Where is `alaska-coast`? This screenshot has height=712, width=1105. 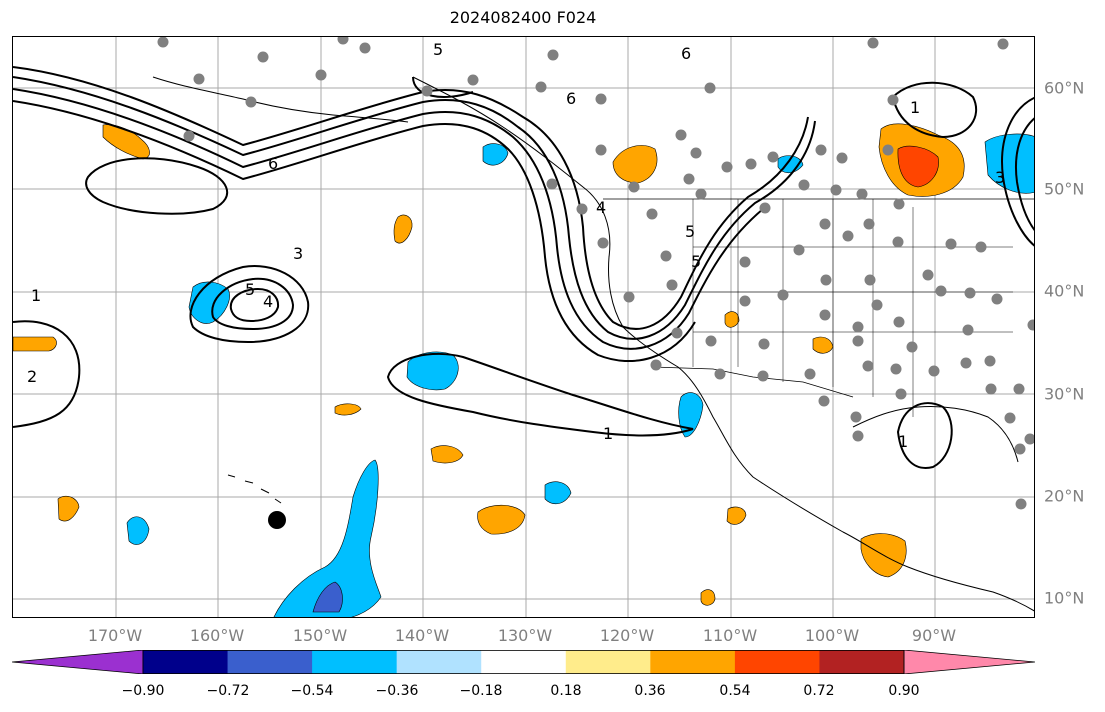 alaska-coast is located at coordinates (280, 99).